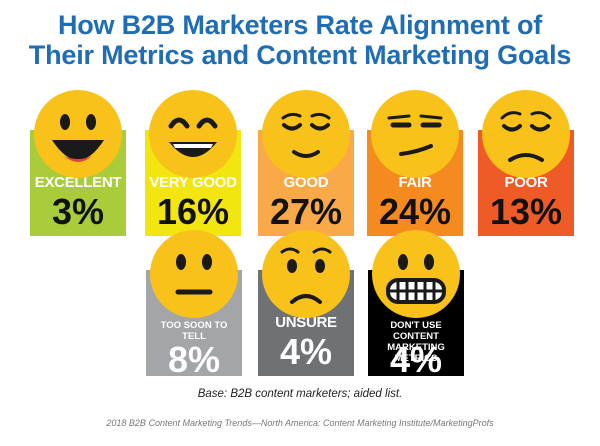 This screenshot has height=446, width=600. What do you see at coordinates (526, 211) in the screenshot?
I see `rating-value: 13%` at bounding box center [526, 211].